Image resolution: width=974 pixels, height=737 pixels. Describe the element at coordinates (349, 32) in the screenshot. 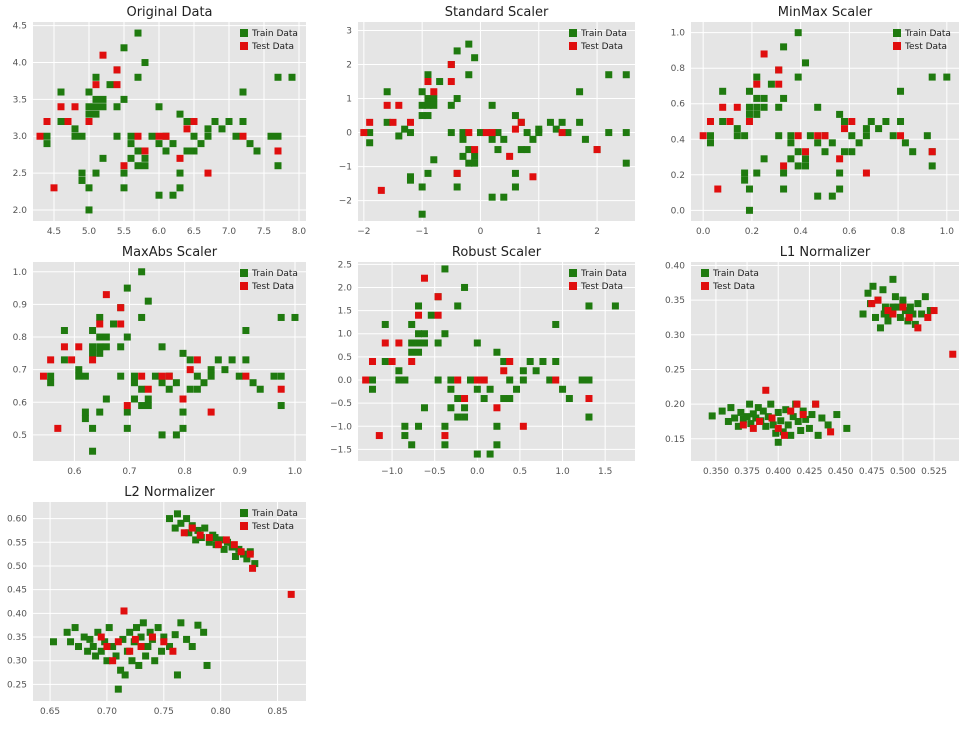

I see `y-tick-label: 3` at that location.